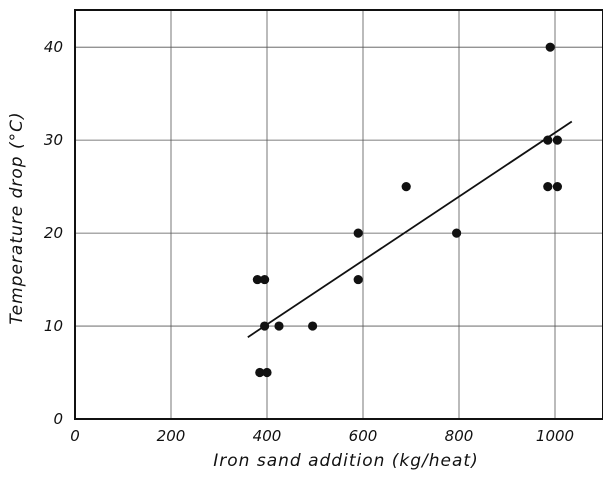 Image resolution: width=603 pixels, height=480 pixels. I want to click on y-tick-label: 40, so click(53, 47).